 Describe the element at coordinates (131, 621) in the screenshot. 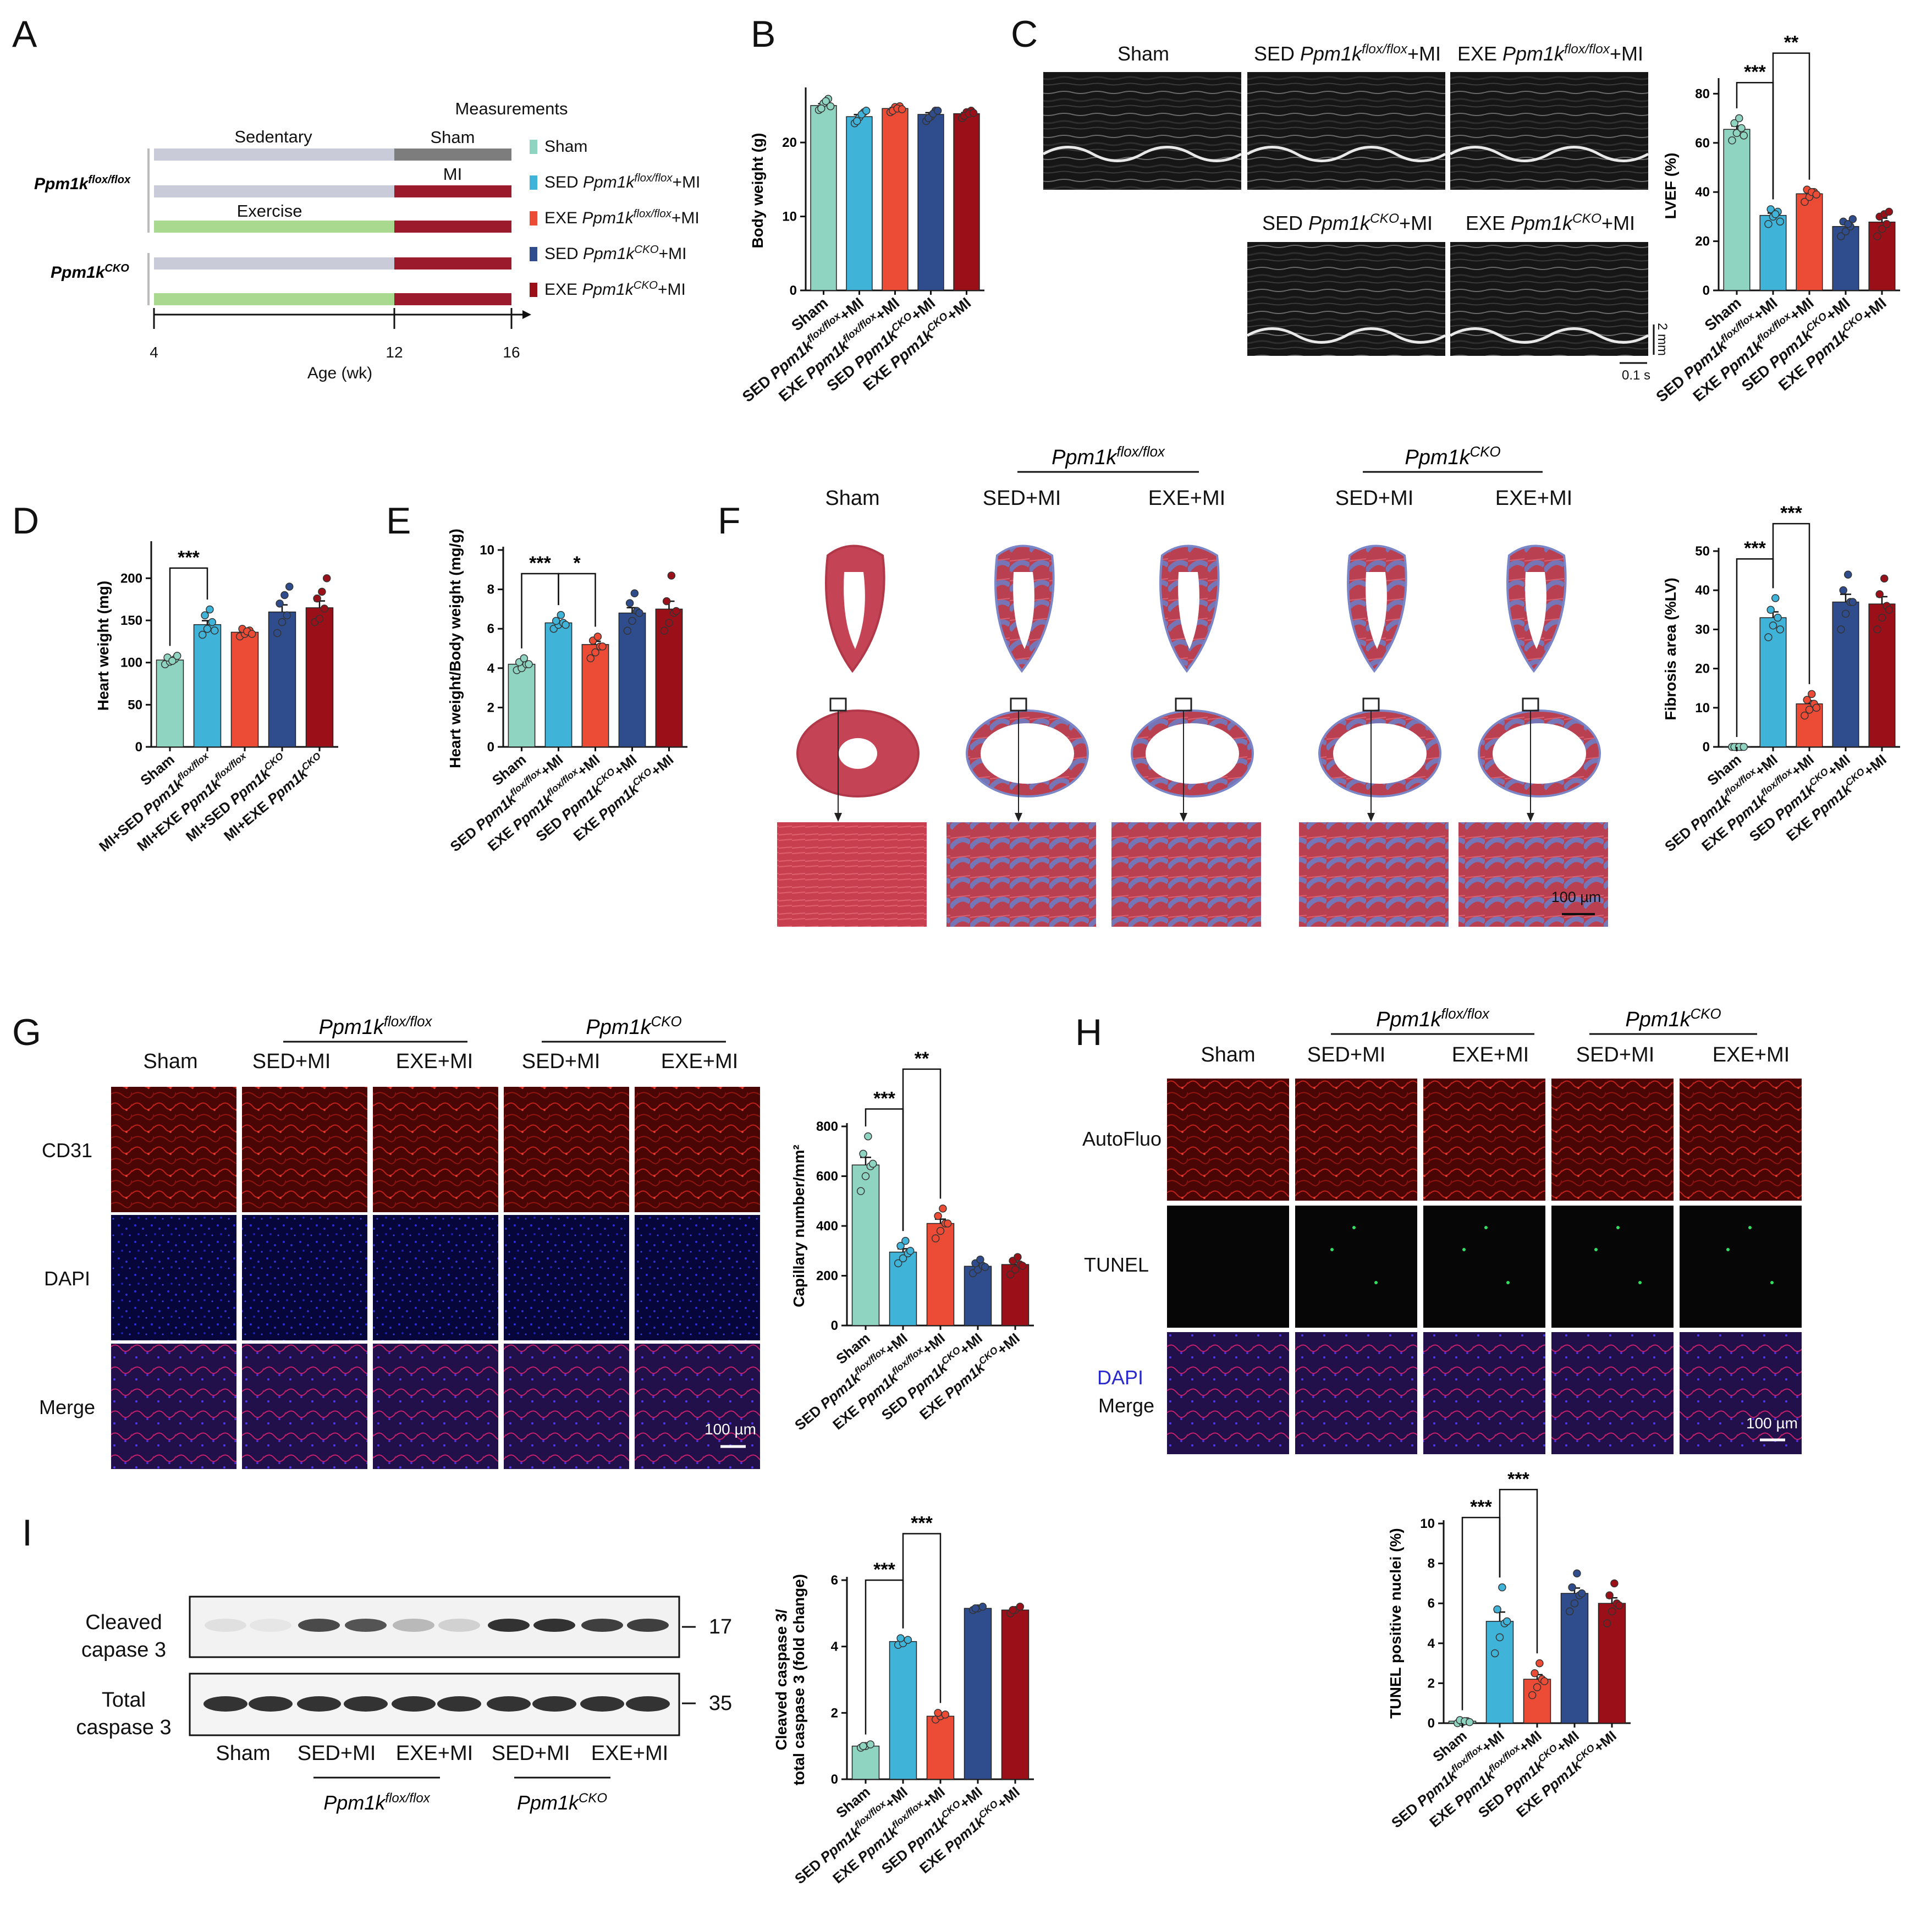

I see `y-tick-label-D-3: 150` at that location.